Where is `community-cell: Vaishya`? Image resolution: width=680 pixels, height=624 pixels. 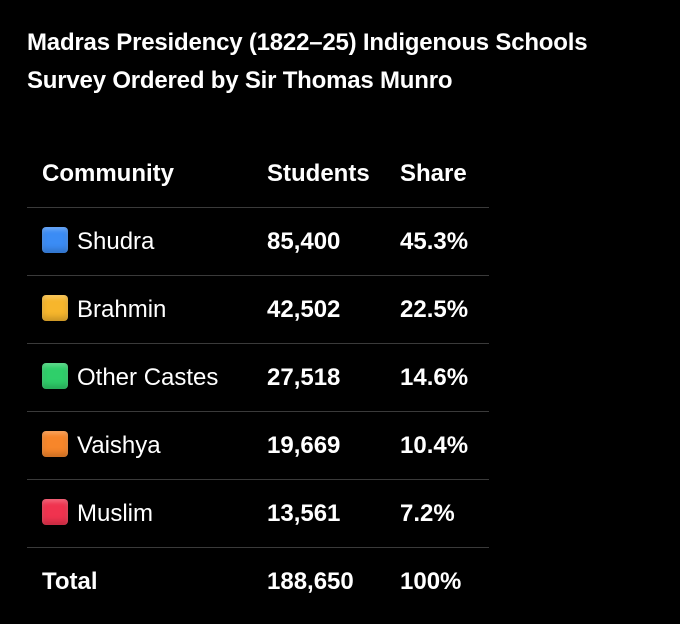 community-cell: Vaishya is located at coordinates (137, 445).